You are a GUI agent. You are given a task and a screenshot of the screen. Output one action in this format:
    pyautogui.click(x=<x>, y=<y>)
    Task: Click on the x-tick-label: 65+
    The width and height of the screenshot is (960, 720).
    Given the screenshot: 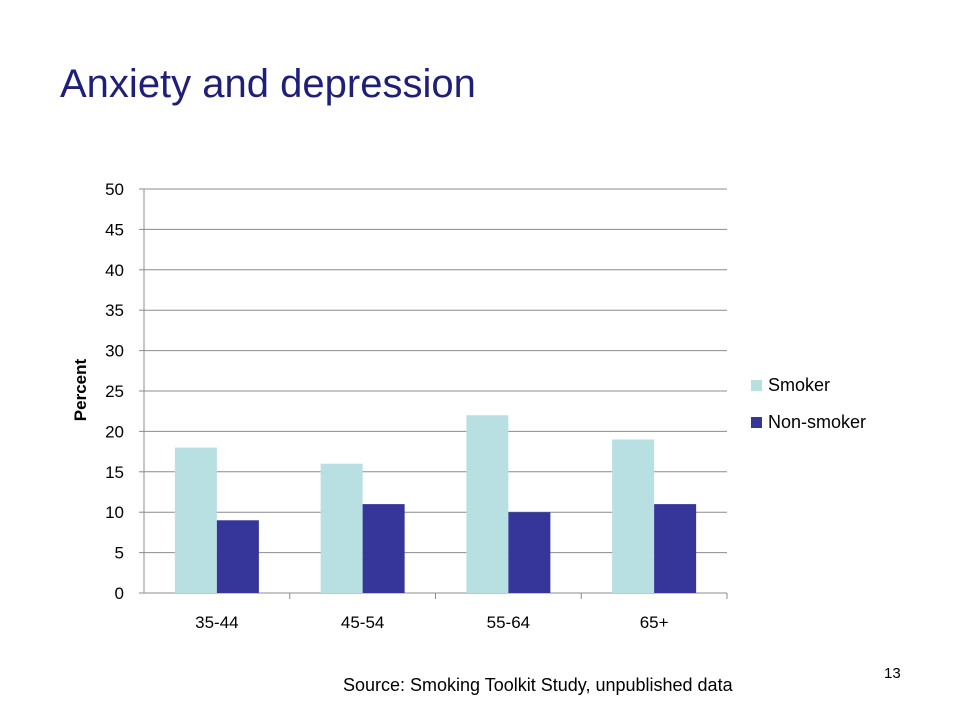 What is the action you would take?
    pyautogui.click(x=654, y=622)
    